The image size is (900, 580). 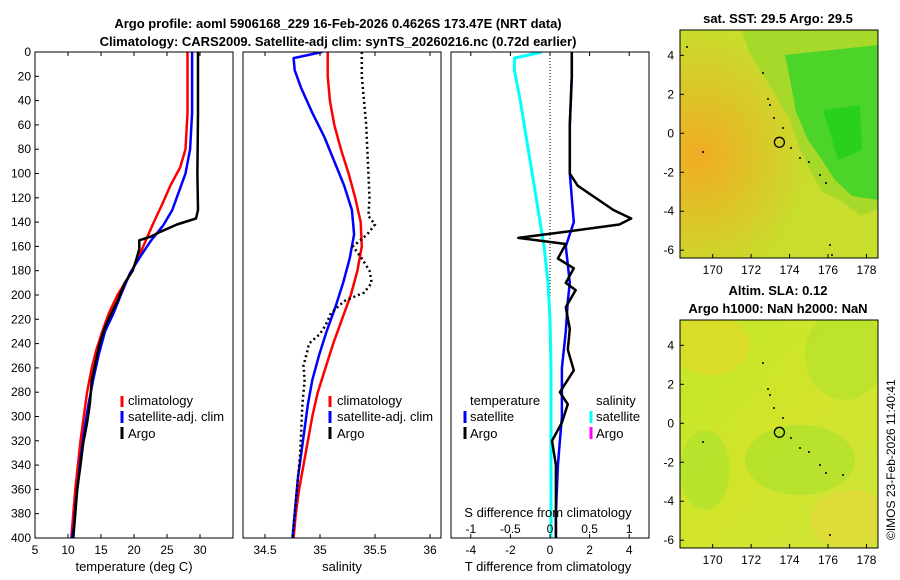 I want to click on t-difference-xlabel: T difference from climatology, so click(x=548, y=566).